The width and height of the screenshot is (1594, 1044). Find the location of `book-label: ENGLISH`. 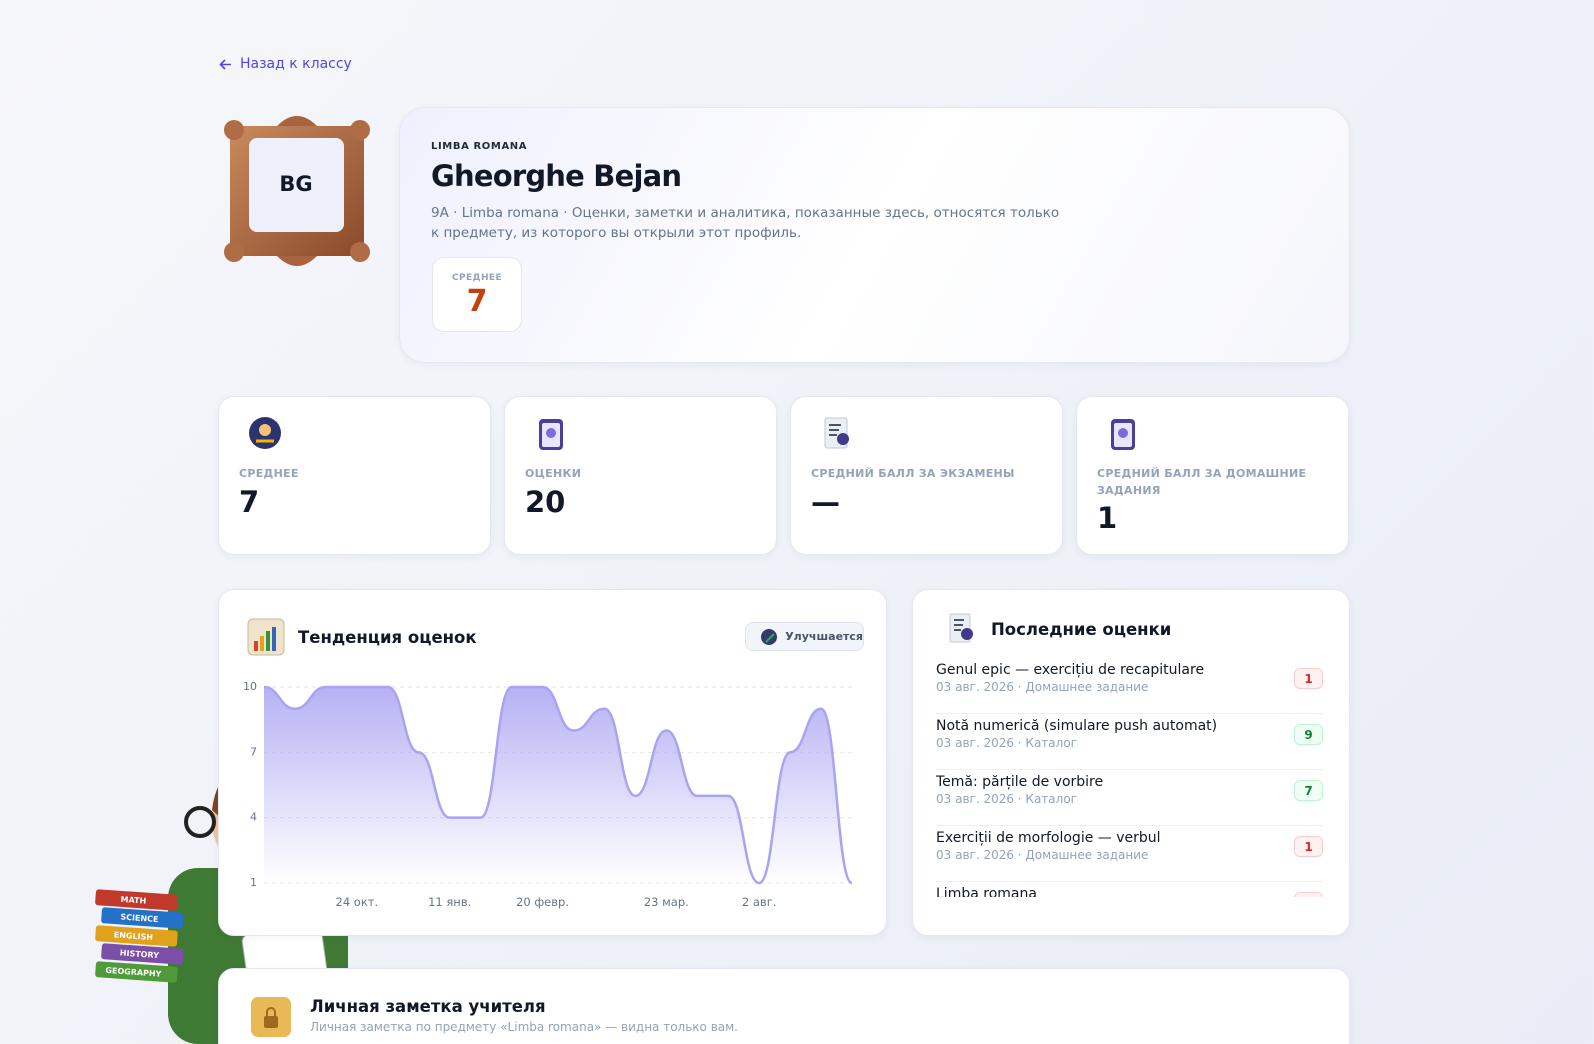

book-label: ENGLISH is located at coordinates (134, 936).